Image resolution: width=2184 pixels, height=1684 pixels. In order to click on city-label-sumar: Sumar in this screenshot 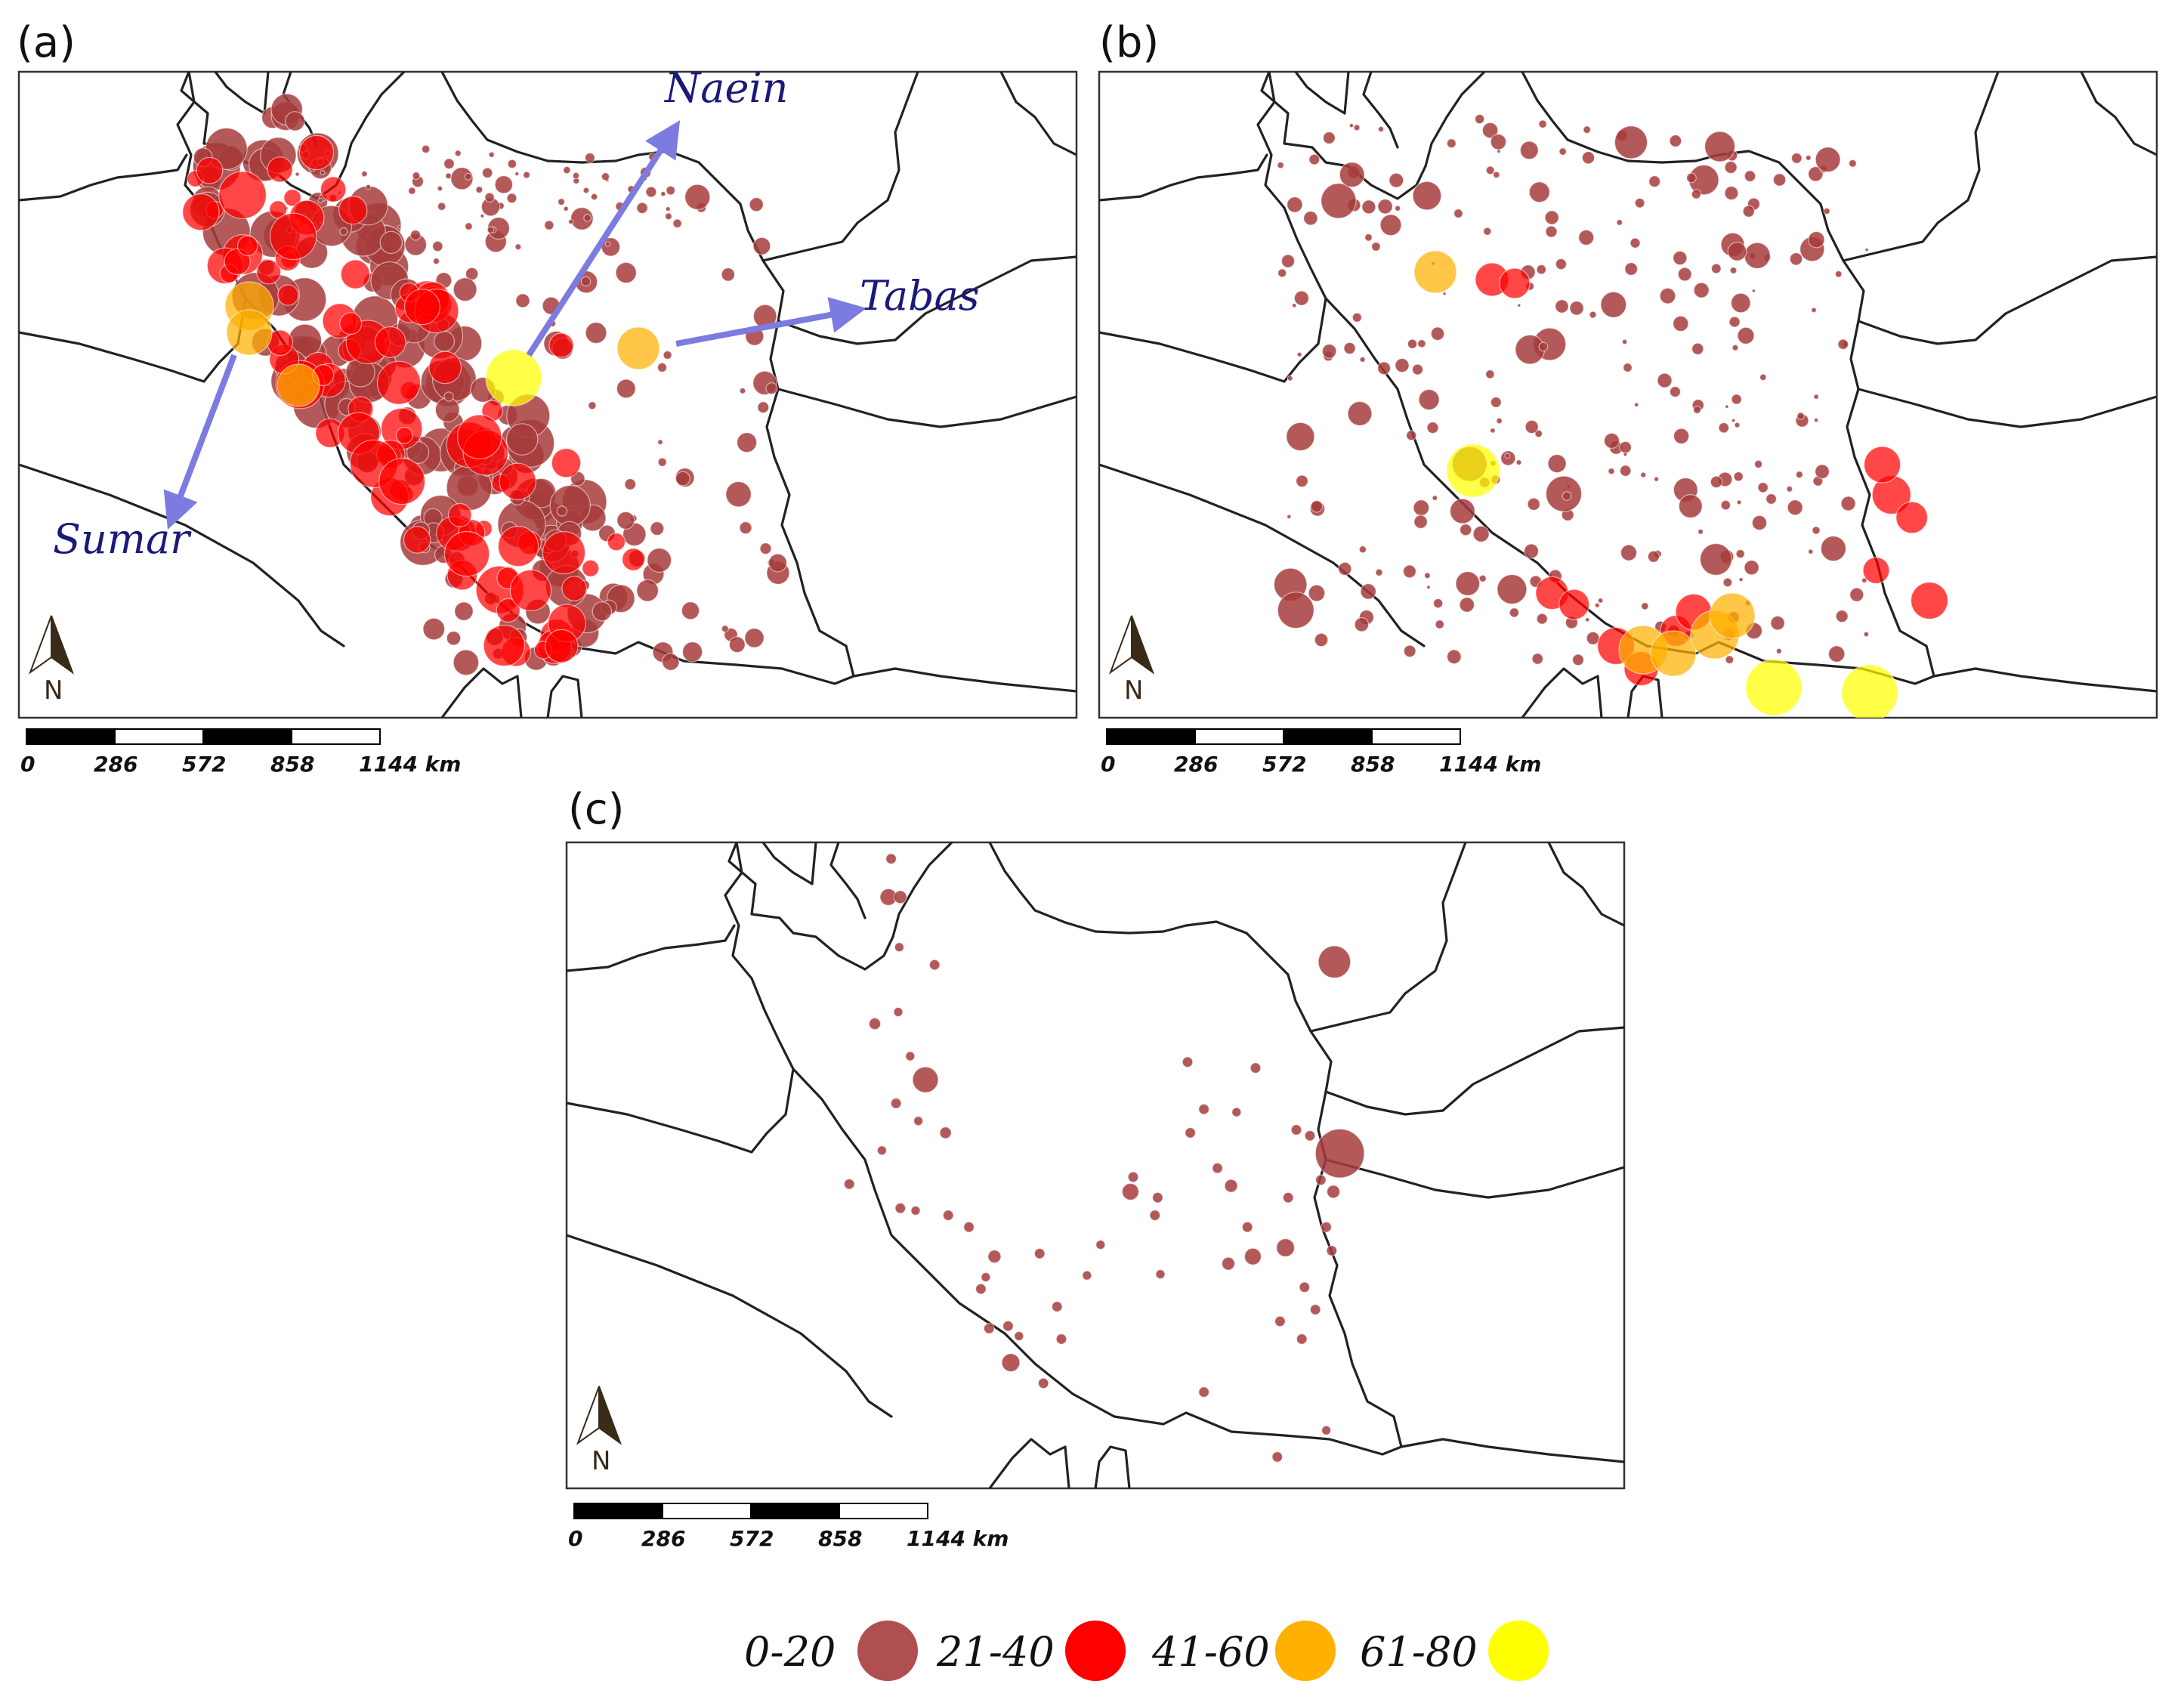, I will do `click(122, 539)`.